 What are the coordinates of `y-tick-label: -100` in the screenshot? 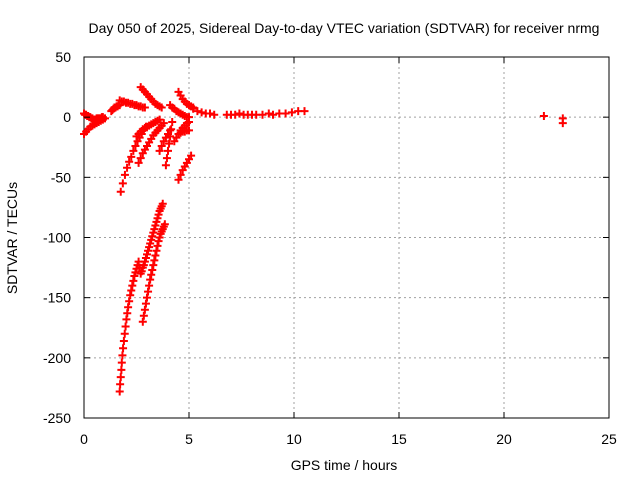 It's located at (57, 238).